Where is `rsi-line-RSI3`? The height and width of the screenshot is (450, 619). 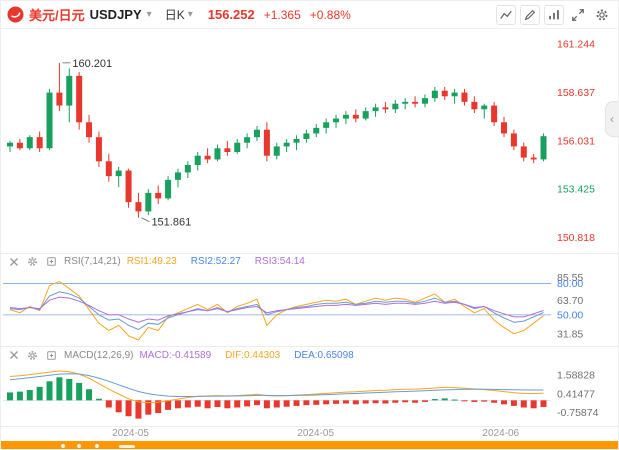
rsi-line-RSI3 is located at coordinates (276, 309).